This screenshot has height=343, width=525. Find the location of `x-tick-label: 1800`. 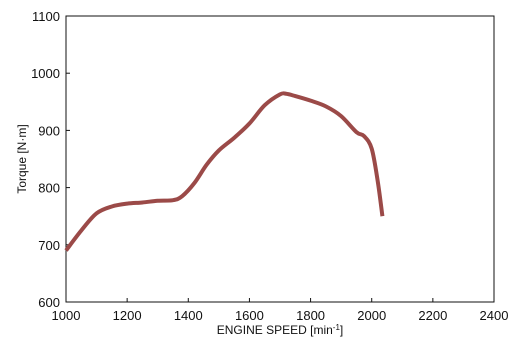

x-tick-label: 1800 is located at coordinates (310, 315).